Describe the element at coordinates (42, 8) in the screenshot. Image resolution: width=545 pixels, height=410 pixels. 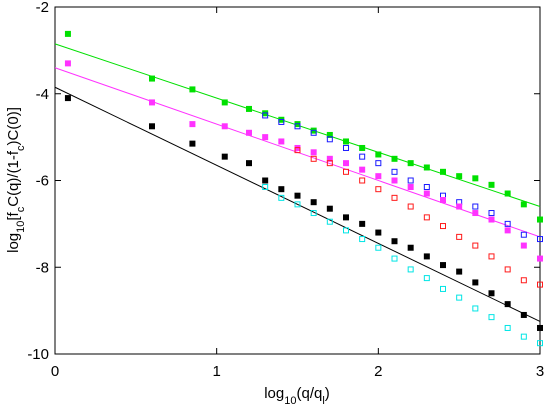
I see `y-tick-label: -2` at that location.